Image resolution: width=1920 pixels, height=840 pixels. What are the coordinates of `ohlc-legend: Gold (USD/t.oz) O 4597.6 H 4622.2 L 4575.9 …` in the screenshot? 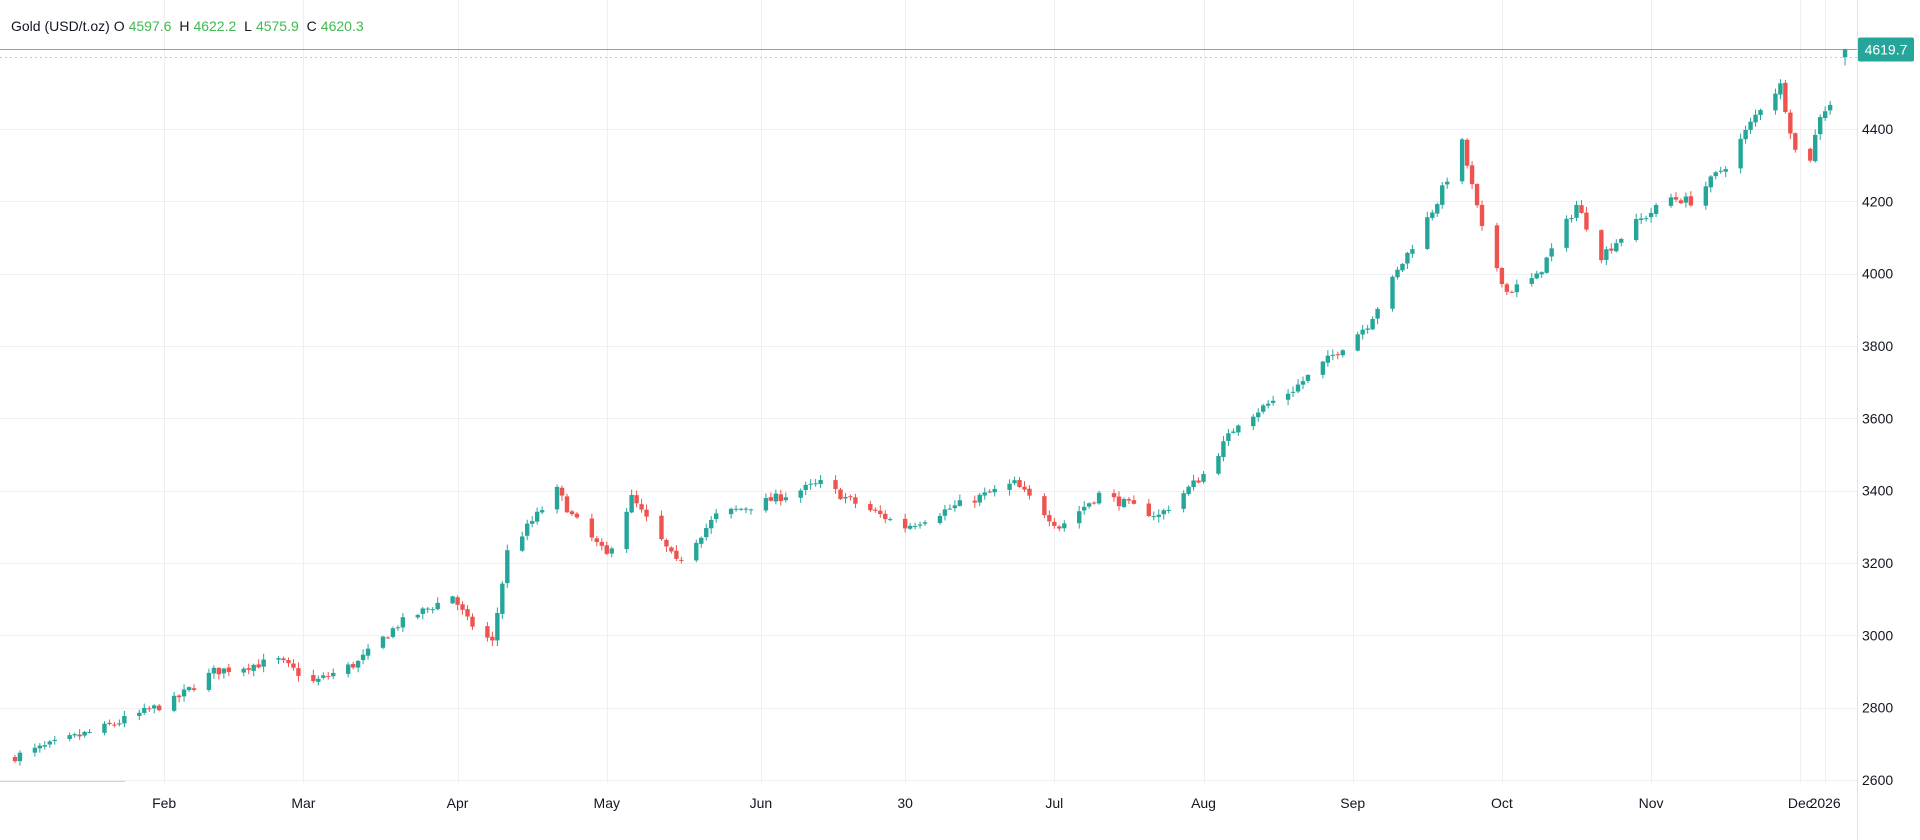 It's located at (189, 26).